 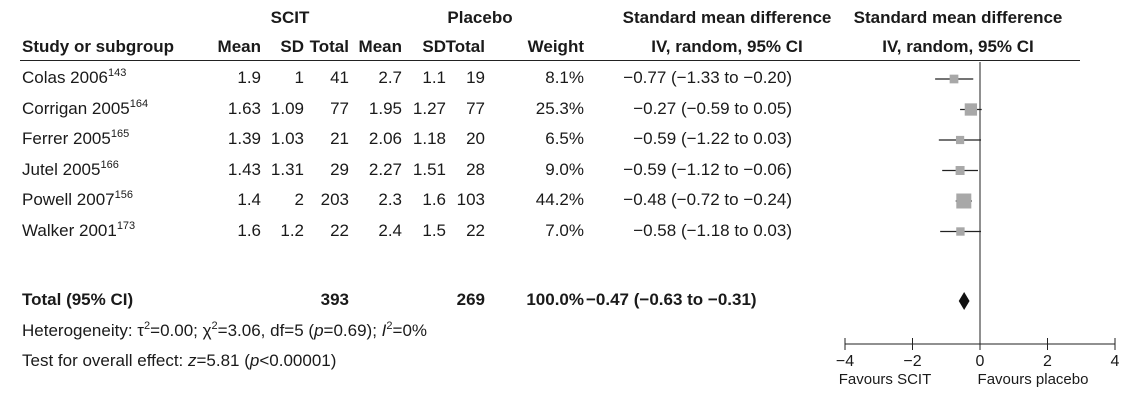 What do you see at coordinates (470, 199) in the screenshot?
I see `study-total2: 103` at bounding box center [470, 199].